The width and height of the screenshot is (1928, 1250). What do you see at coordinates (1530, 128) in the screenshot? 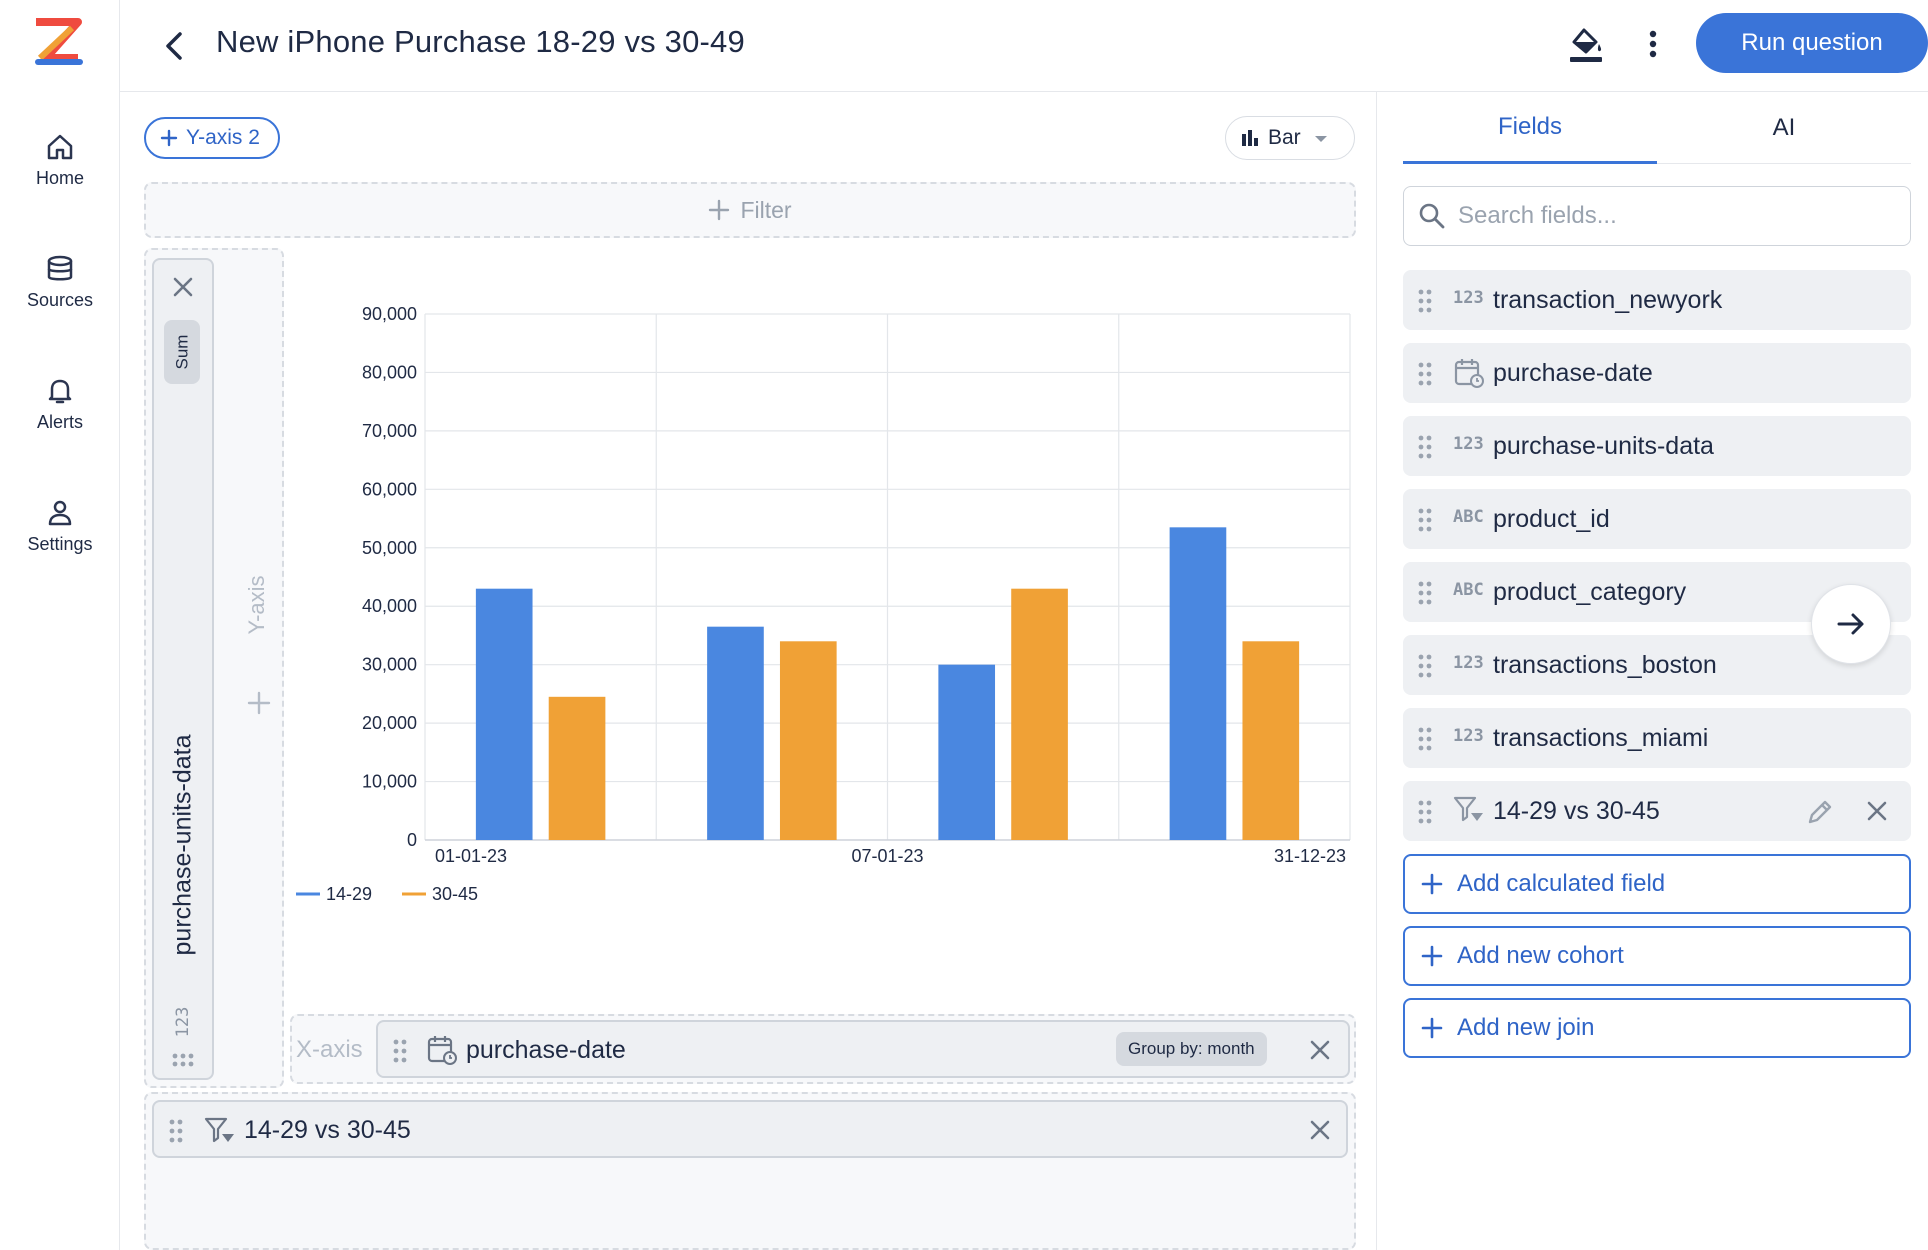
I see `tab-fields: Fields` at bounding box center [1530, 128].